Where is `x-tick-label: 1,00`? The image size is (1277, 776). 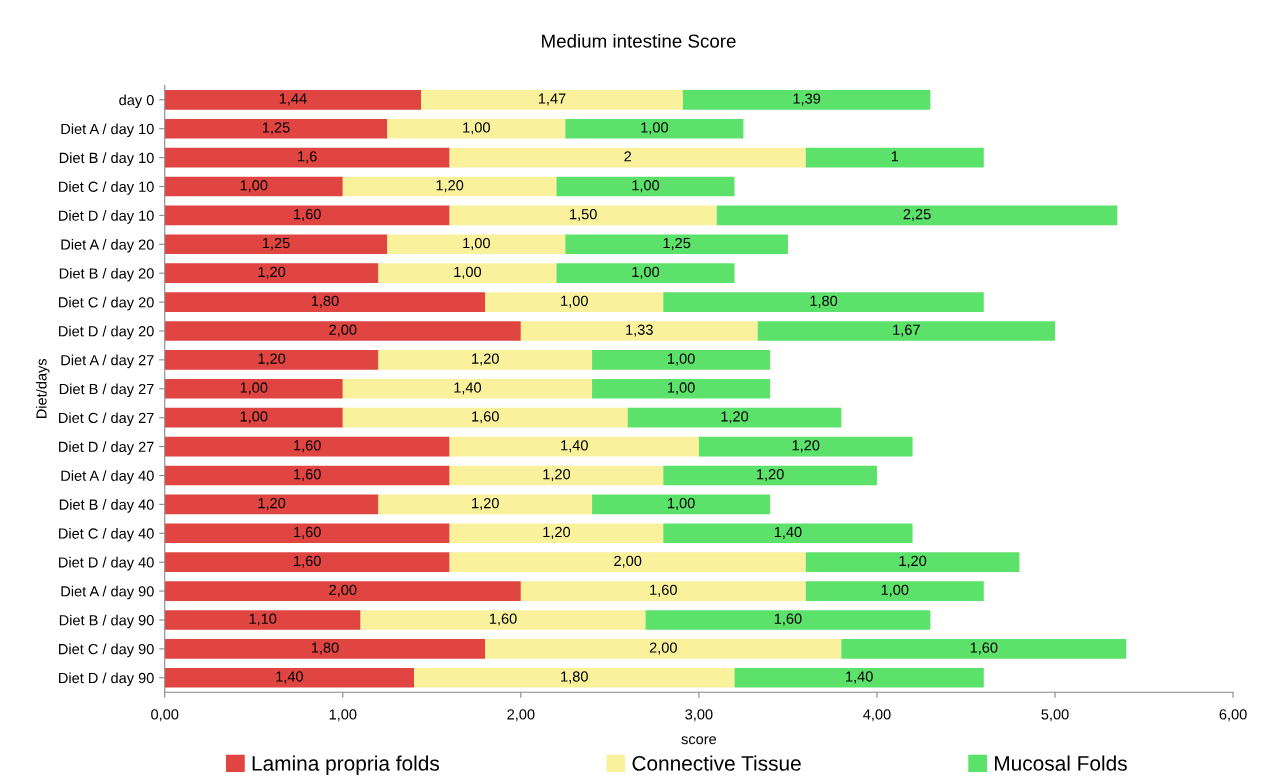
x-tick-label: 1,00 is located at coordinates (343, 715).